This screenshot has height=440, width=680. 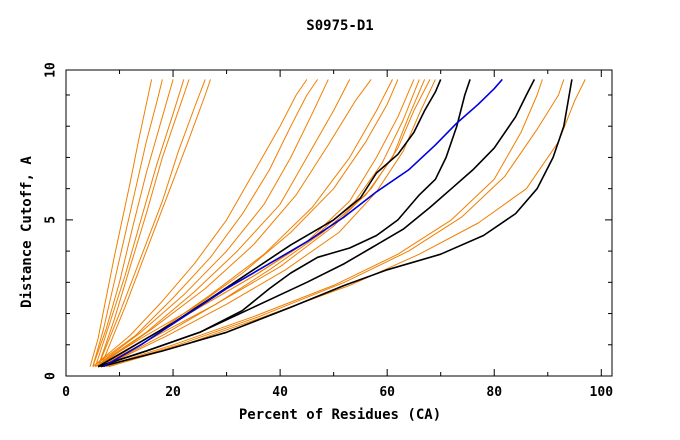 What do you see at coordinates (340, 415) in the screenshot?
I see `x-axis-label: Percent of Residues (CA)` at bounding box center [340, 415].